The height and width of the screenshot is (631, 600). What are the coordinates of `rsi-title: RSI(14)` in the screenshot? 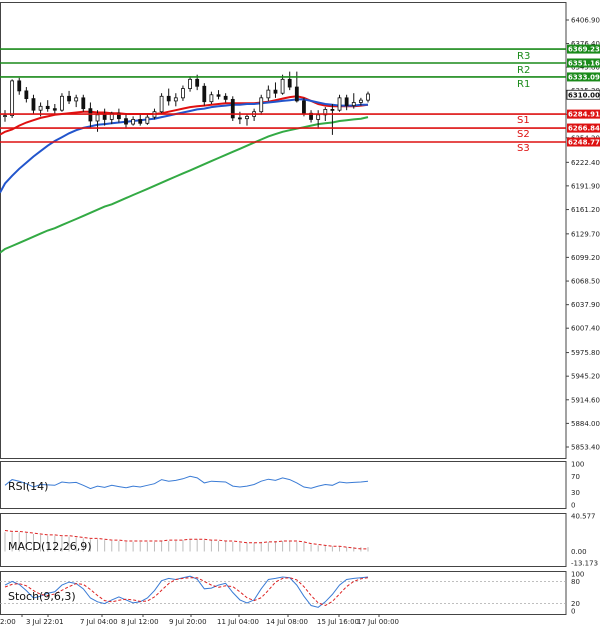 It's located at (28, 486).